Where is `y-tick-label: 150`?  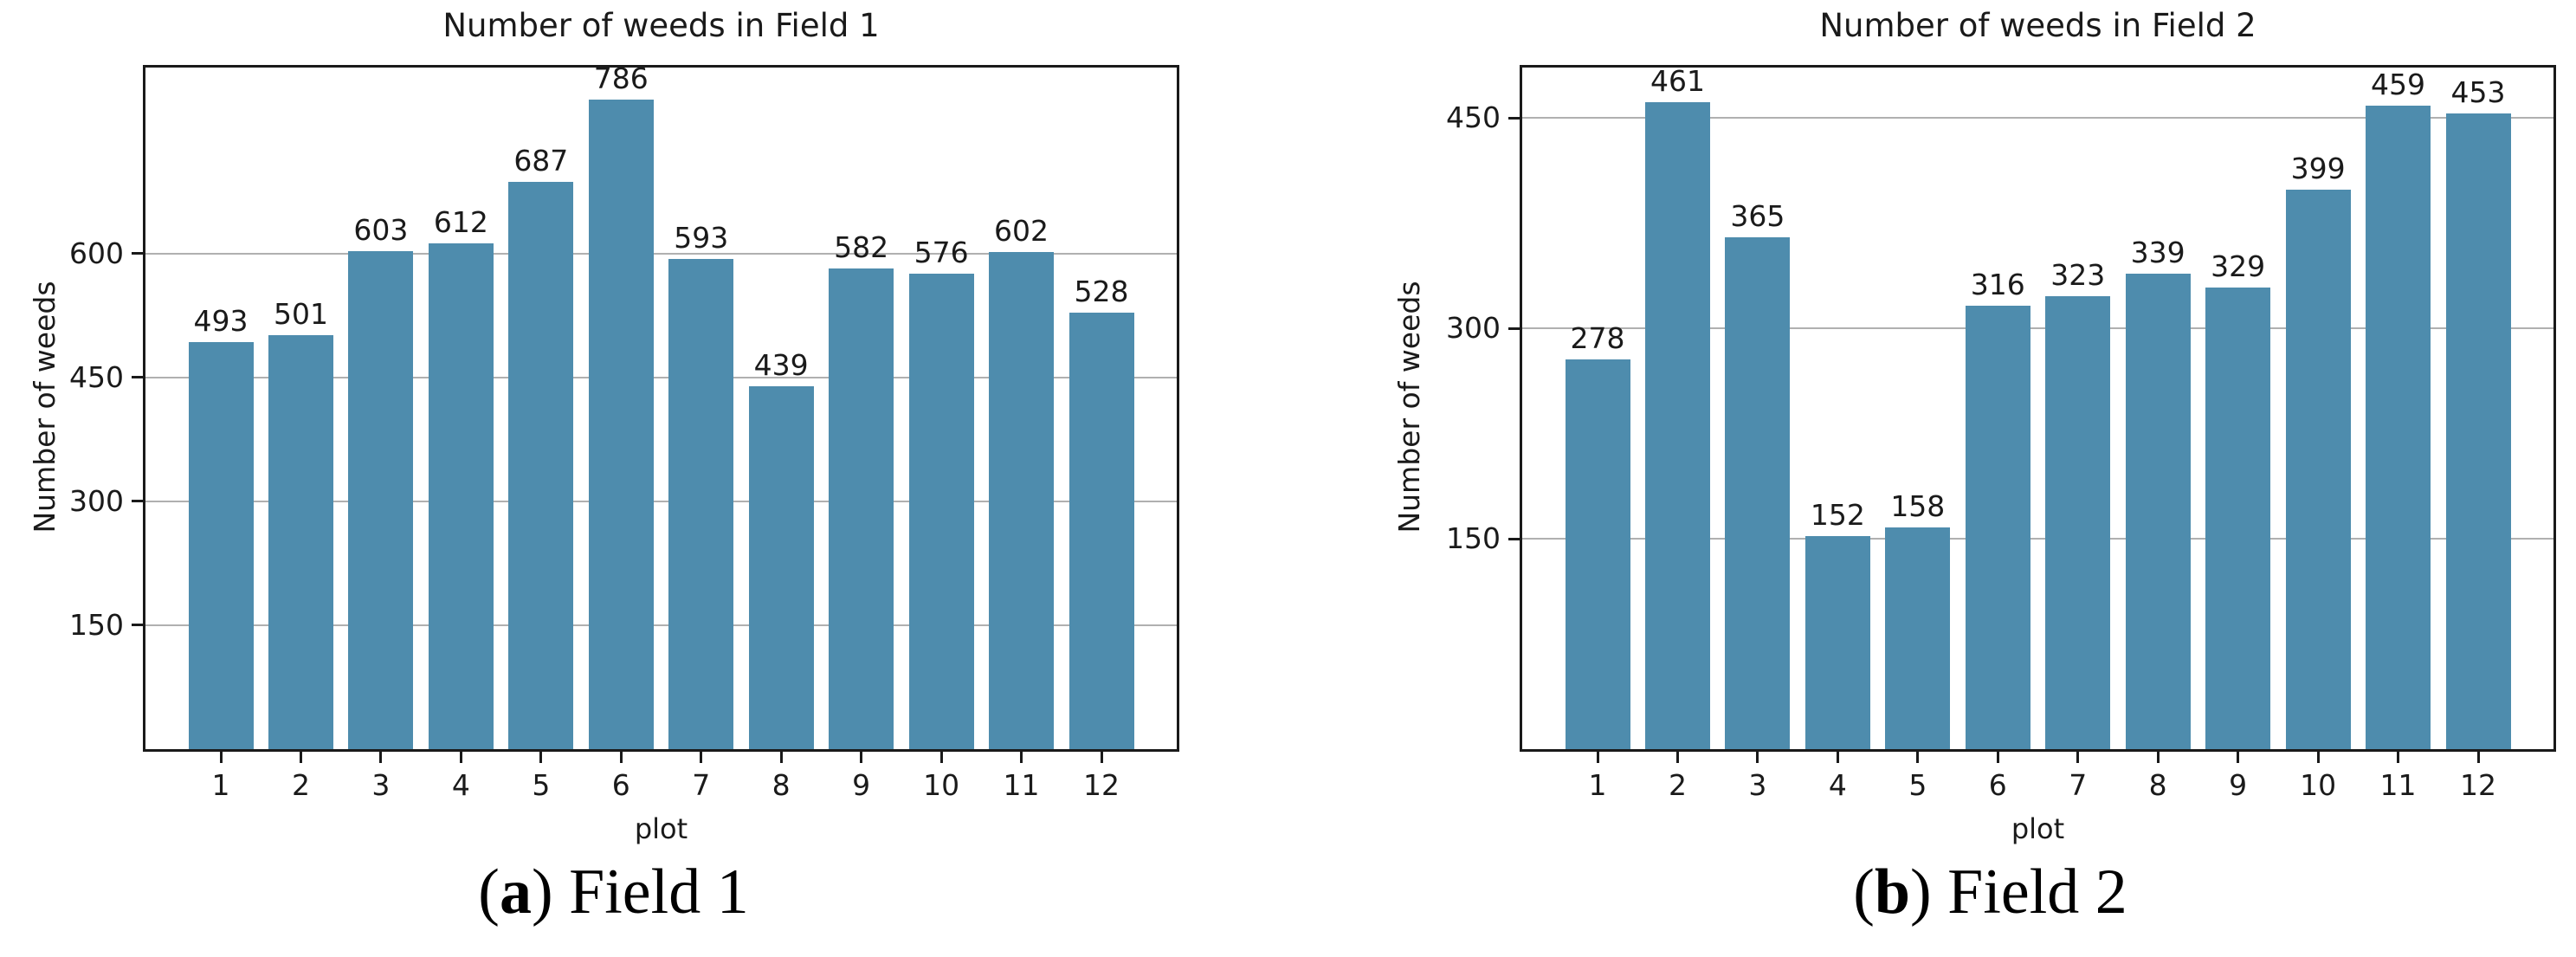 y-tick-label: 150 is located at coordinates (96, 624).